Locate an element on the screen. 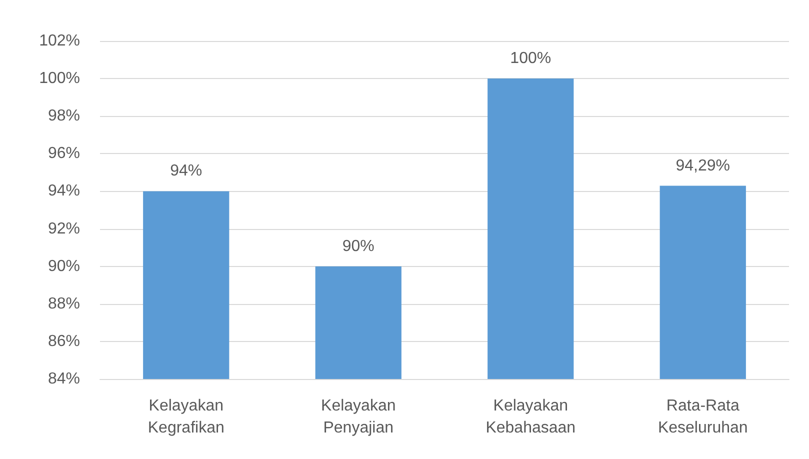 The image size is (809, 459). y-tick-label: 94% is located at coordinates (64, 191).